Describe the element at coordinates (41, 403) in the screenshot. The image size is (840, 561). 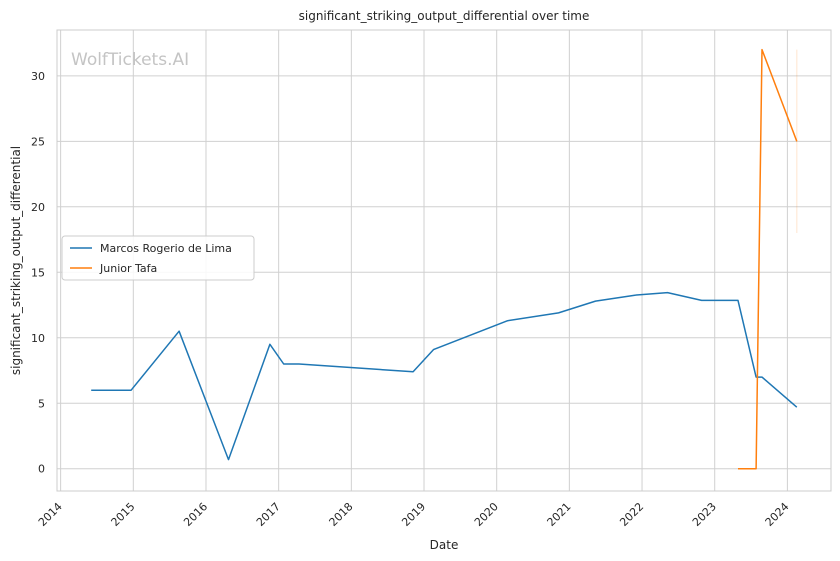
I see `y-tick-label: 5` at that location.